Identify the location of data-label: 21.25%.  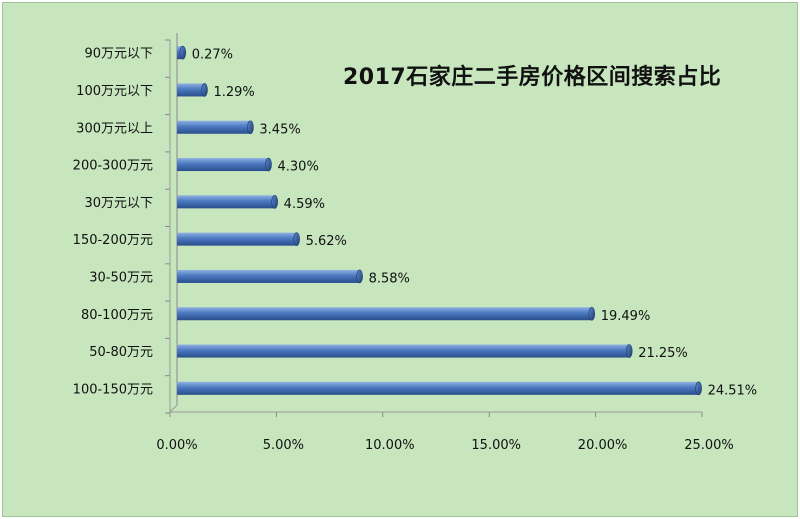
(663, 353).